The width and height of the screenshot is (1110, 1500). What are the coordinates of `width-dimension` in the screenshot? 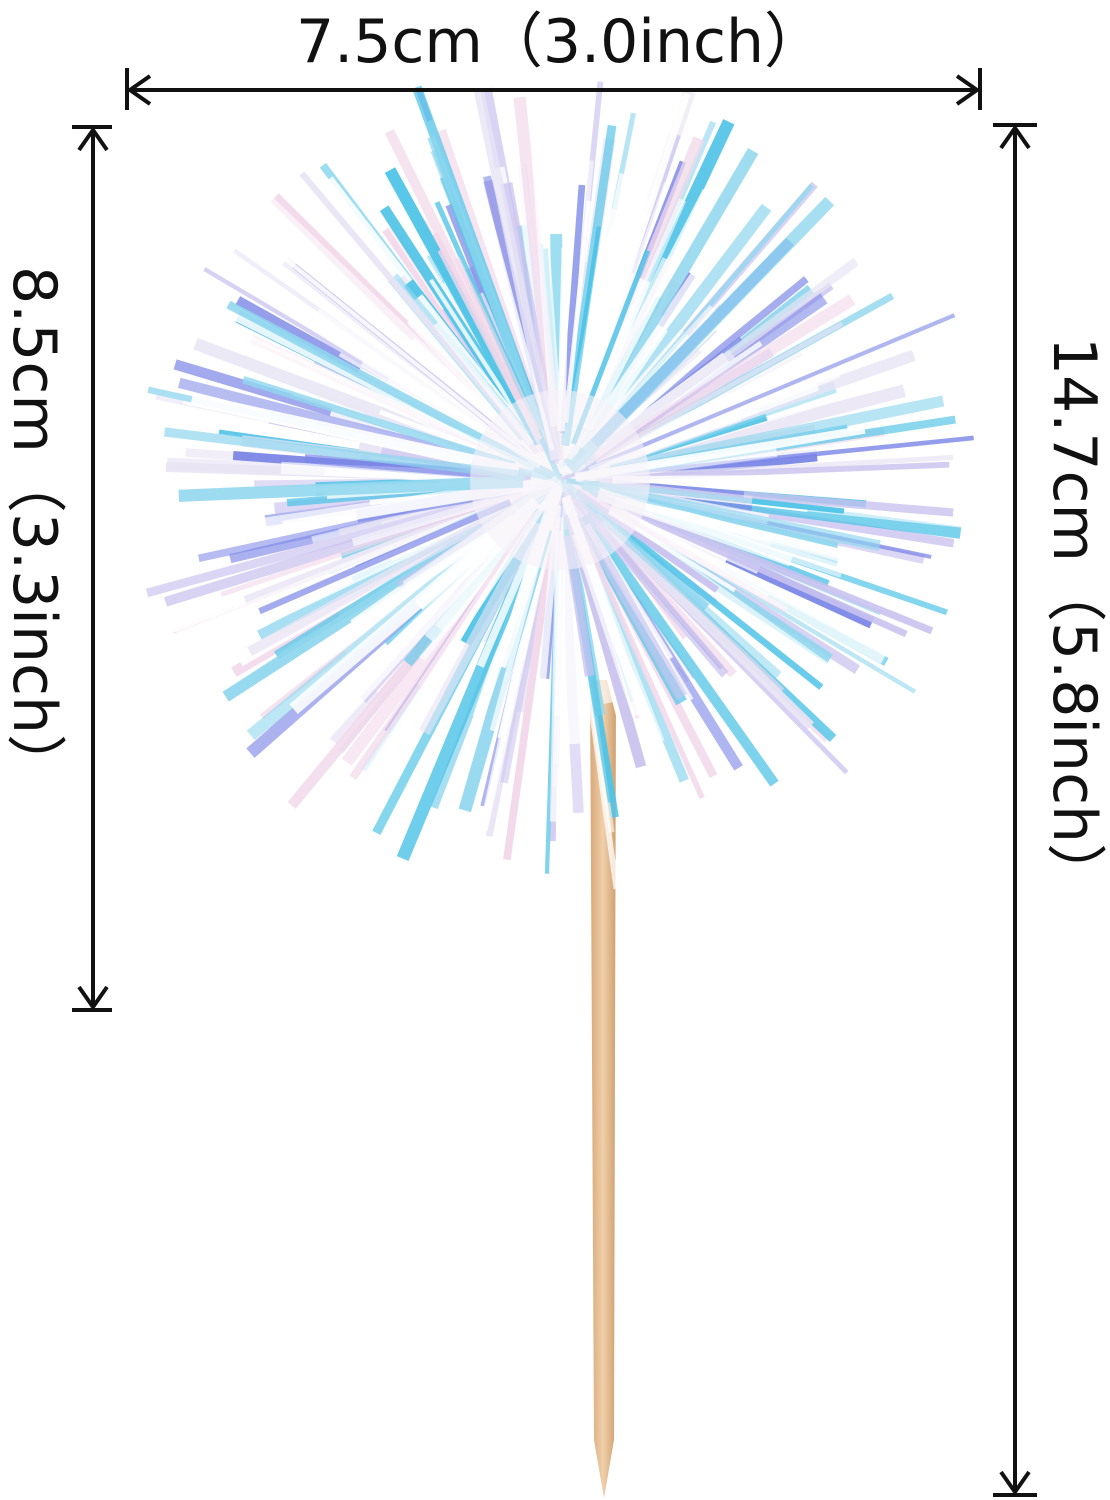 It's located at (553, 89).